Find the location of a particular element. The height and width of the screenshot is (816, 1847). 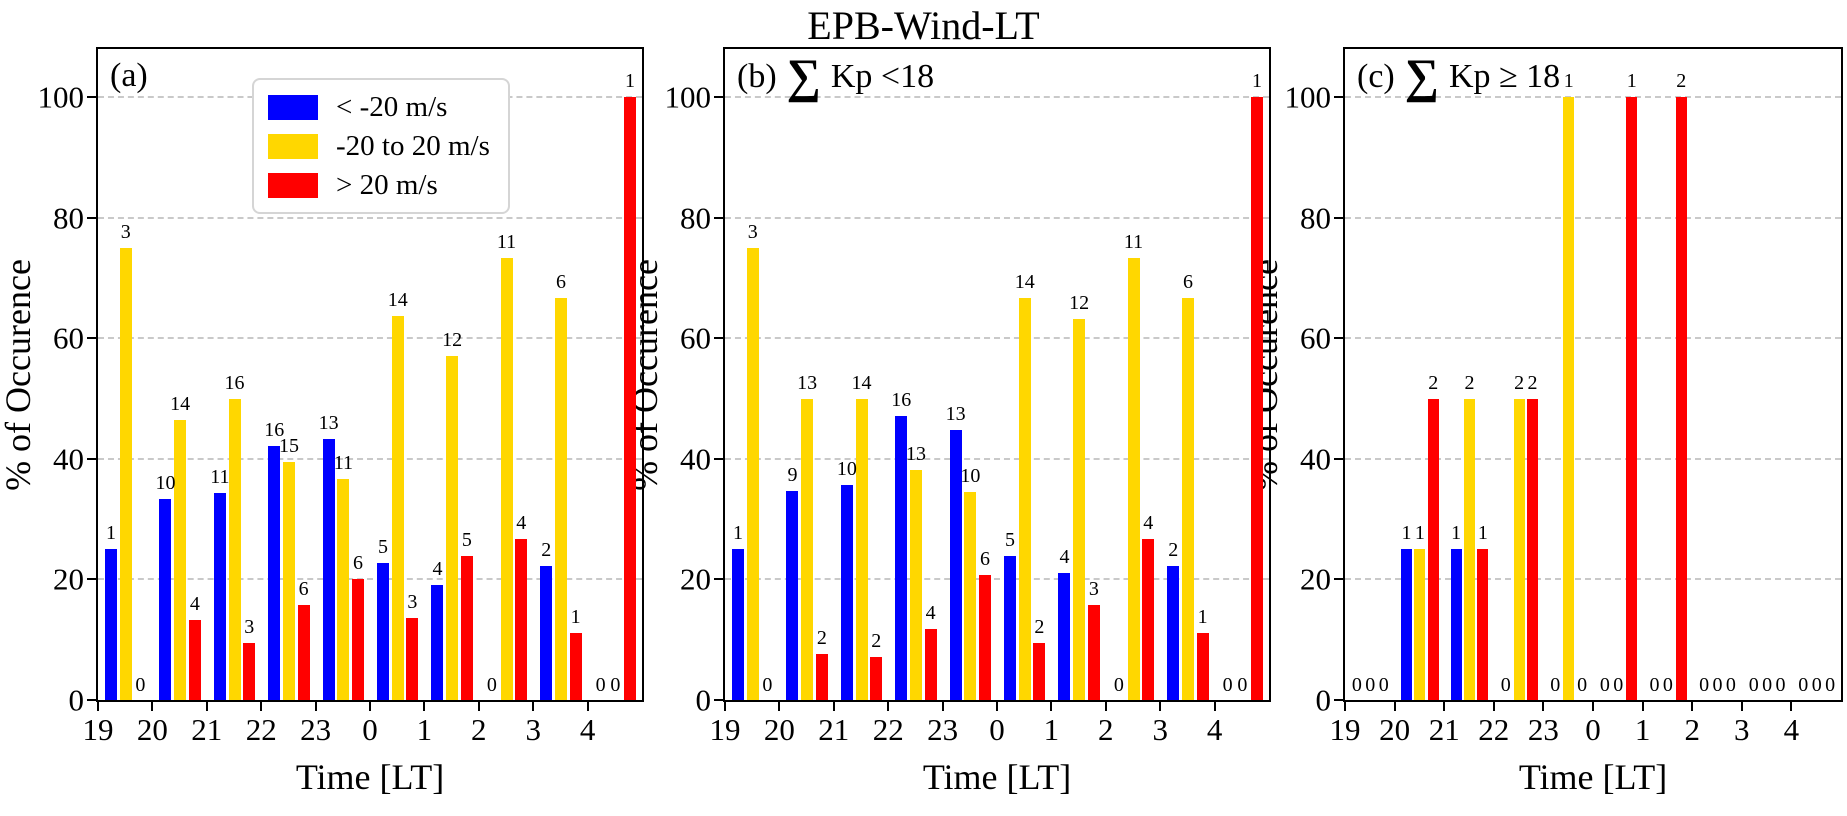

bar-count-label: 13 is located at coordinates (807, 382).